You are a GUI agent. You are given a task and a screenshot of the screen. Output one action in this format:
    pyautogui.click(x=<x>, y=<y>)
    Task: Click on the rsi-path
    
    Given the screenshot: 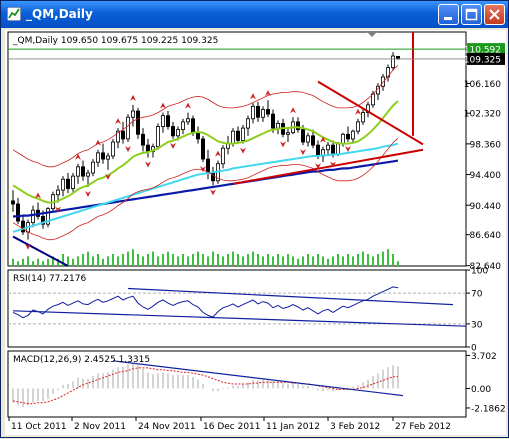 What is the action you would take?
    pyautogui.click(x=205, y=302)
    